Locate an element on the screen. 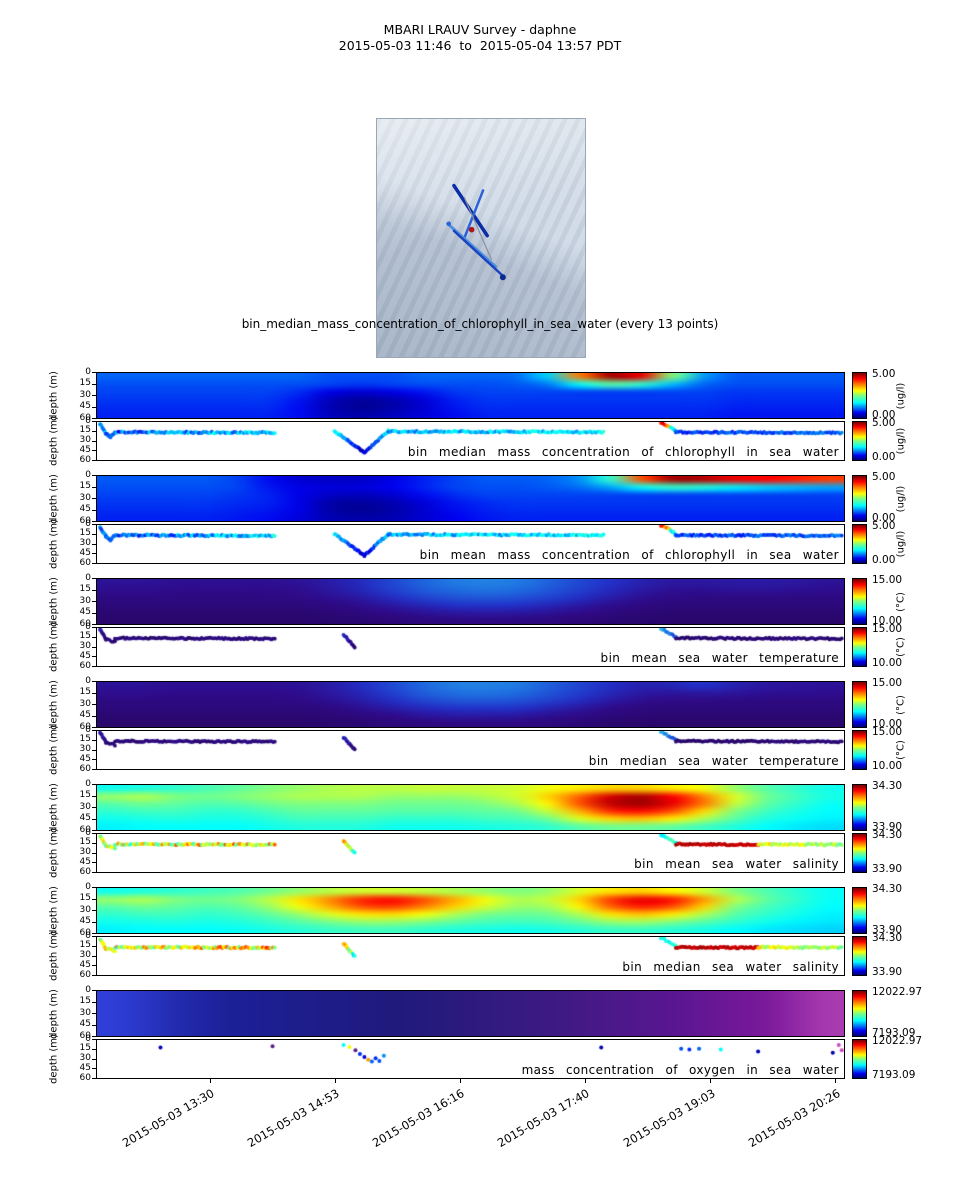  panel-label-sal-mean-scatter: bin mean sea water salinity is located at coordinates (736, 864).